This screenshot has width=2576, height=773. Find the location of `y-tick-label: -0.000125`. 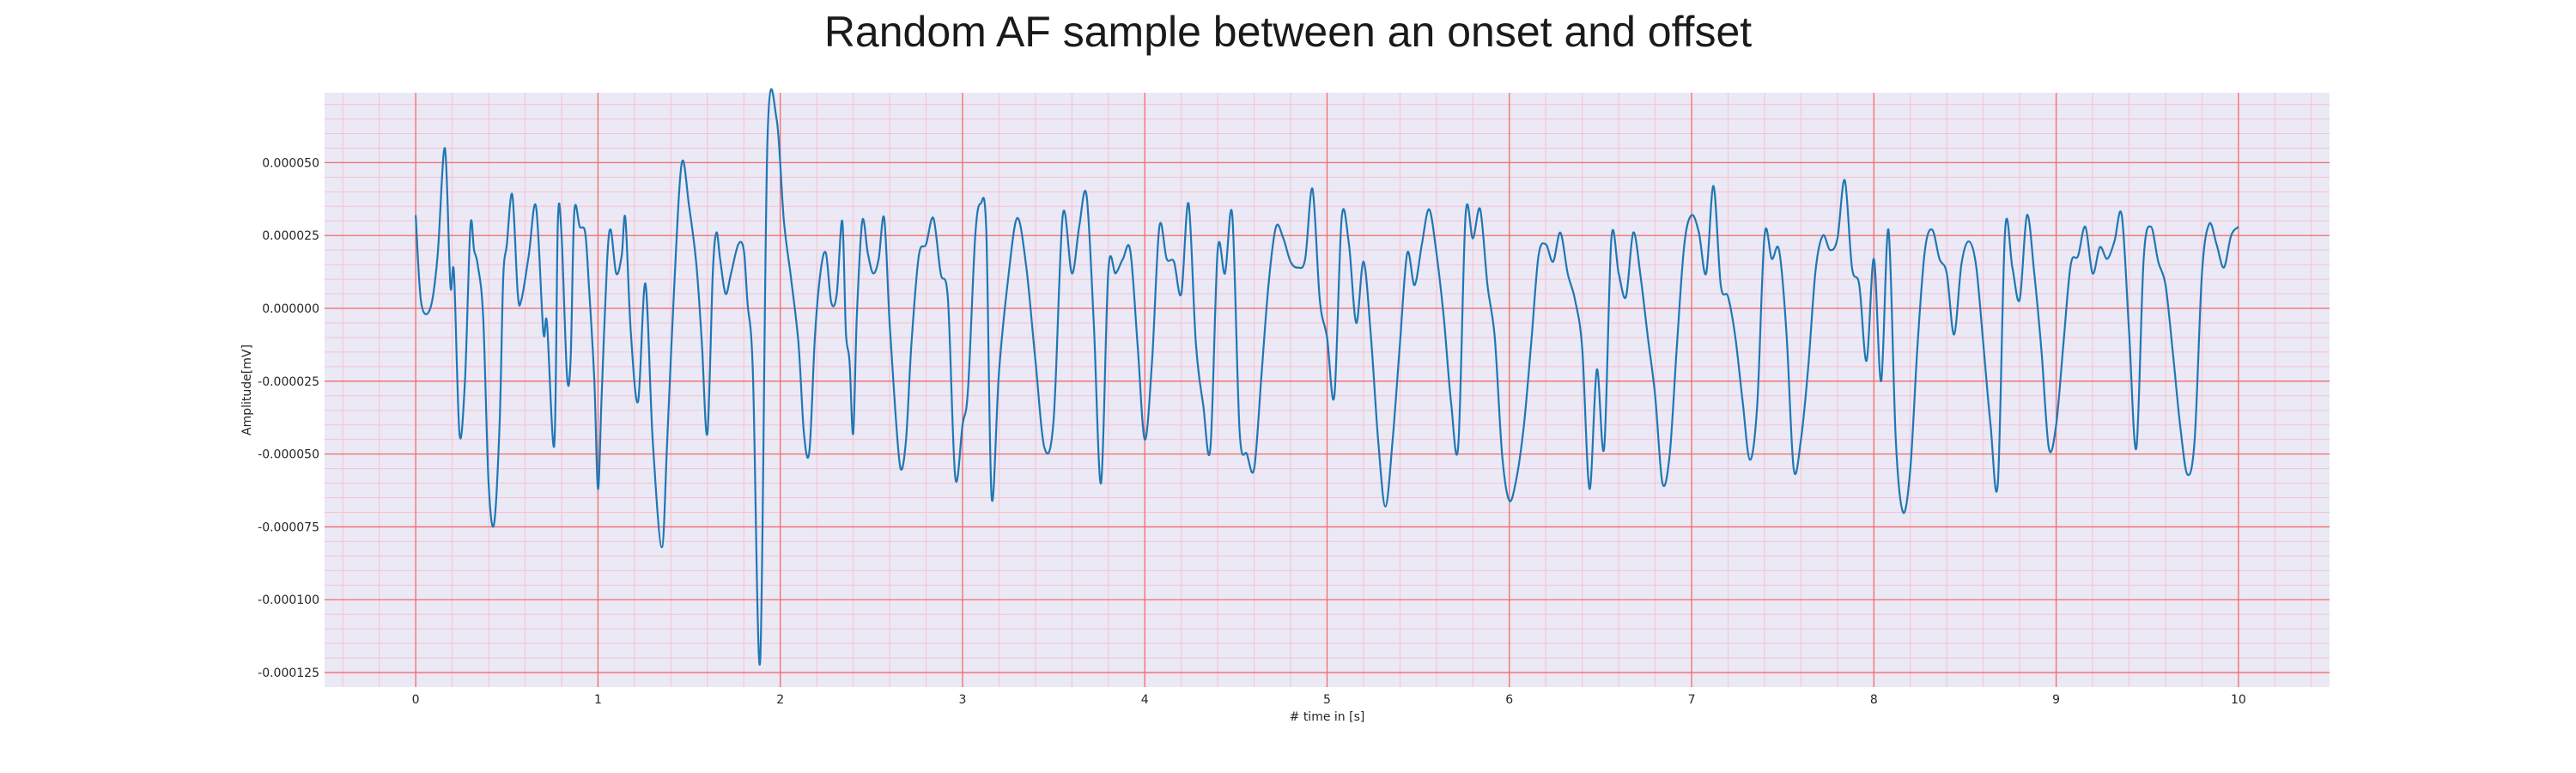

y-tick-label: -0.000125 is located at coordinates (289, 673).